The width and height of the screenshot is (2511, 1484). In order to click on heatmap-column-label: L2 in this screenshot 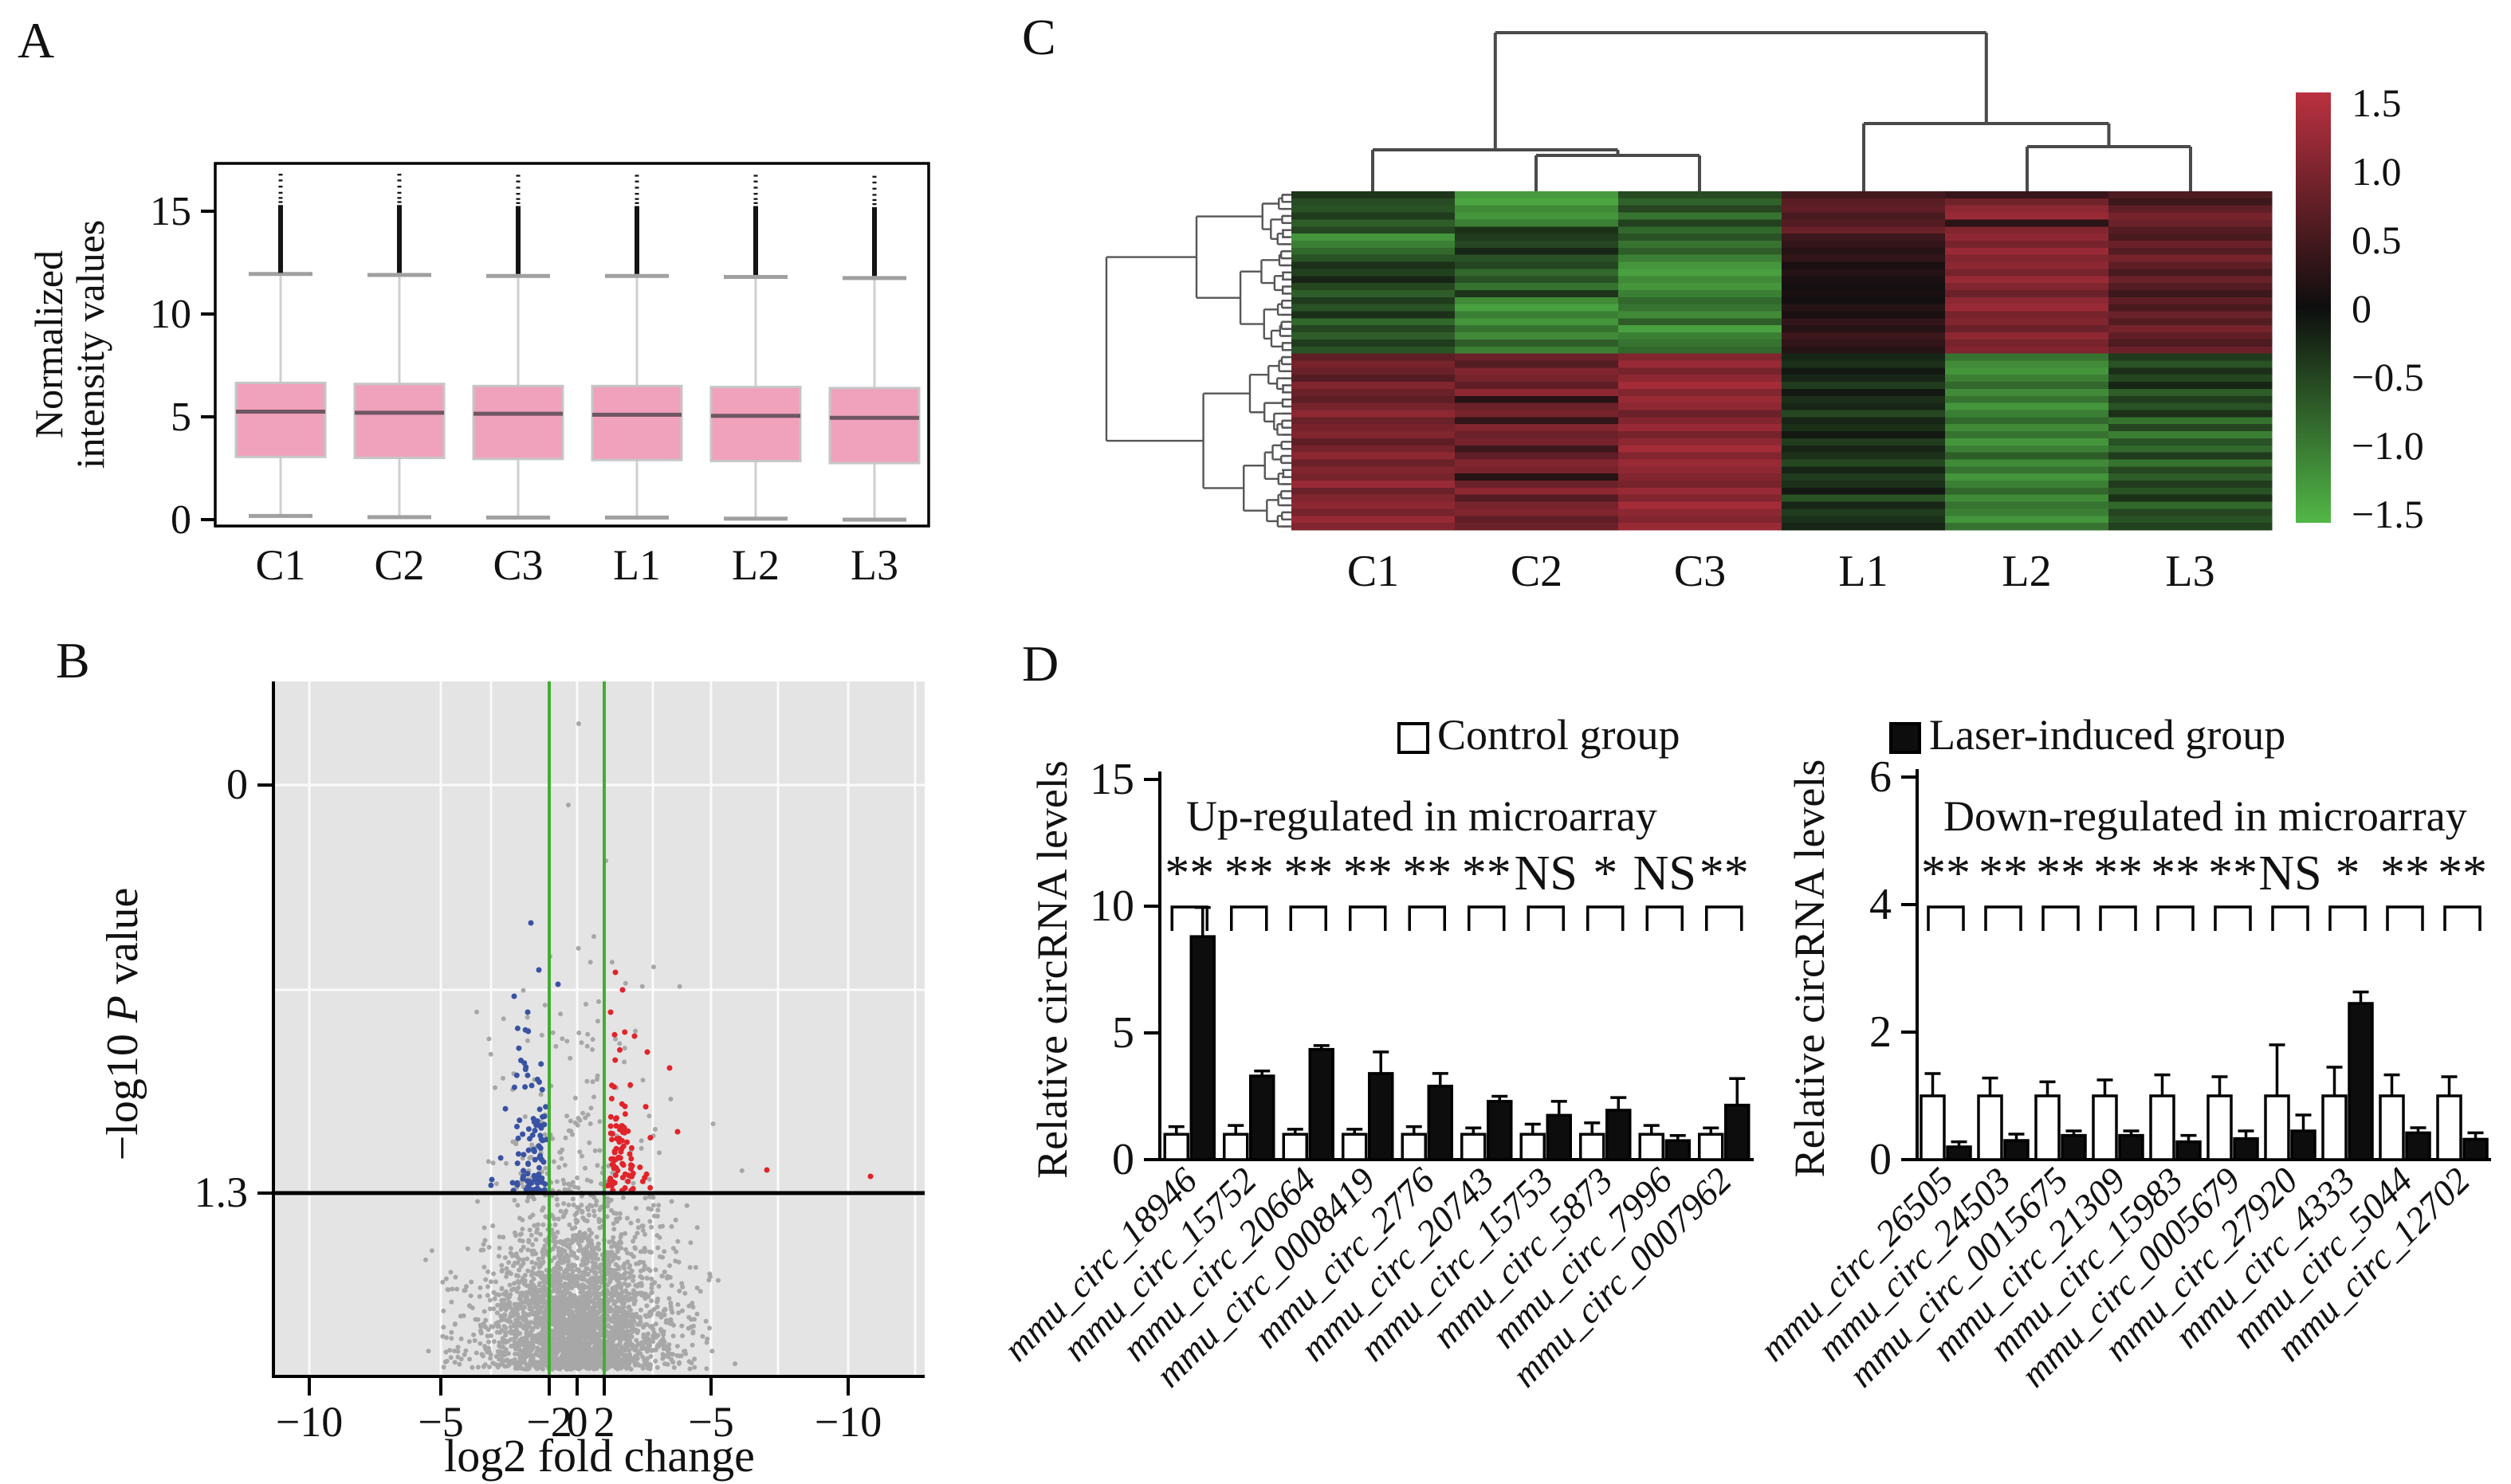, I will do `click(2027, 571)`.